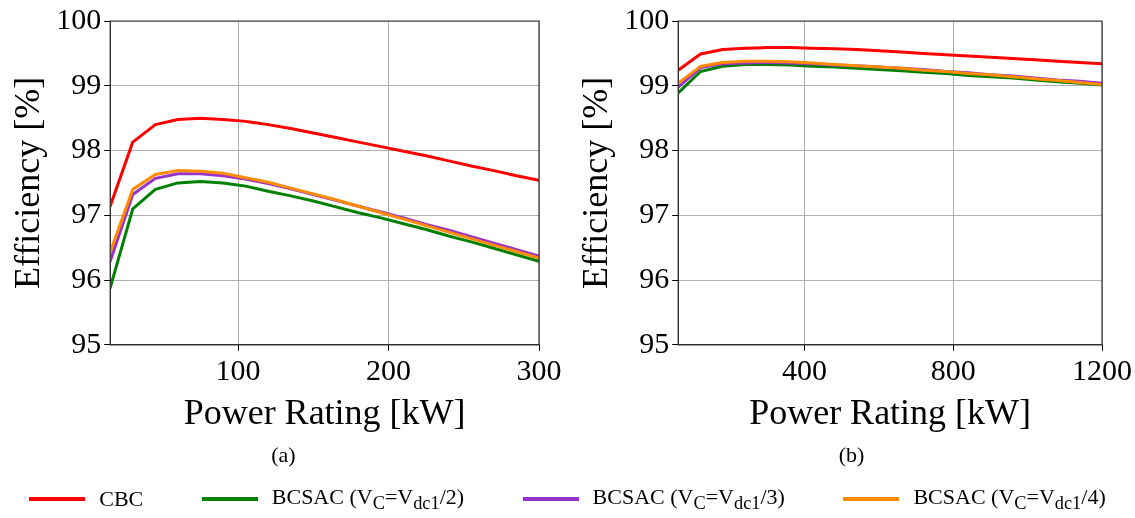 The image size is (1135, 518). Describe the element at coordinates (539, 369) in the screenshot. I see `x-tick-label: 300` at that location.